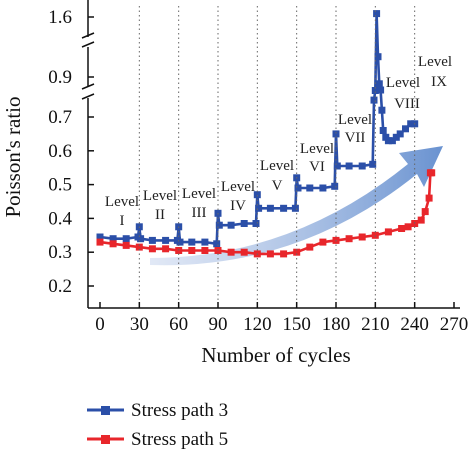 The height and width of the screenshot is (455, 474). Describe the element at coordinates (160, 196) in the screenshot. I see `level-word-ii: Level` at that location.